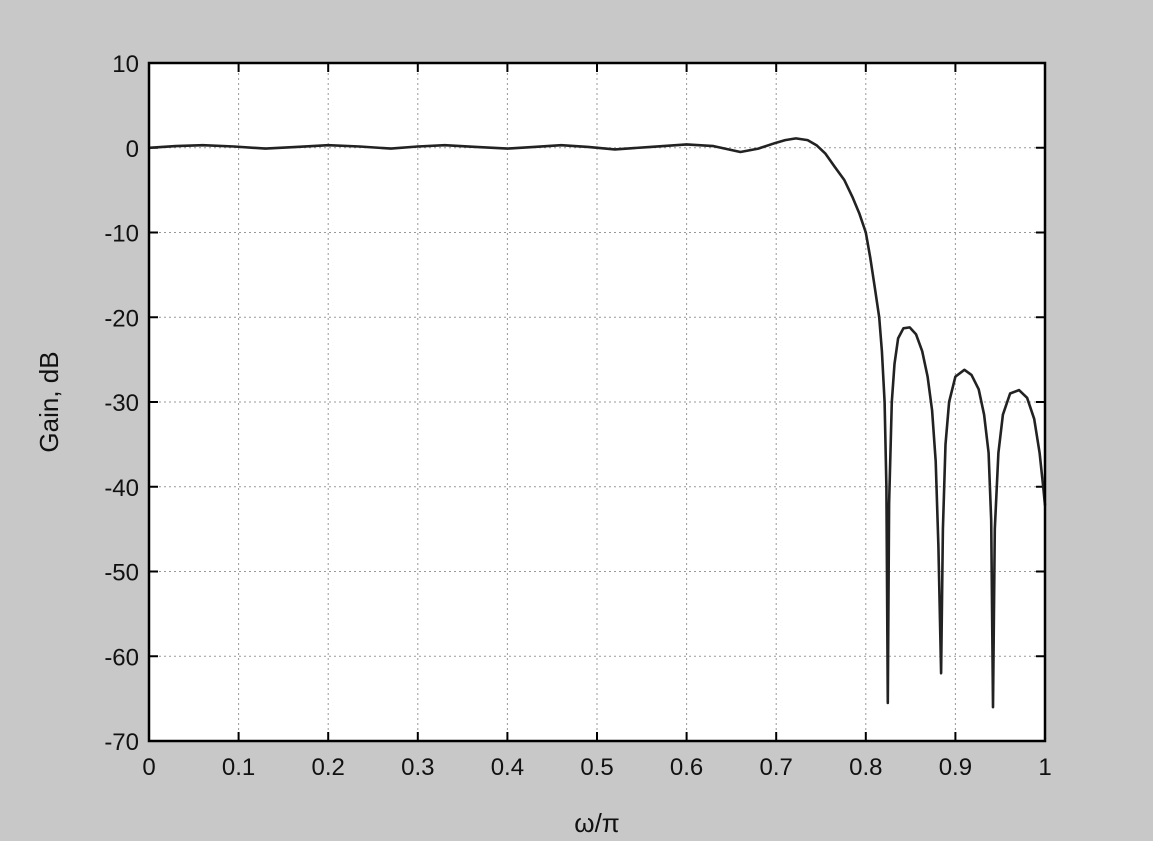  I want to click on x-tick-label: 0.1, so click(238, 767).